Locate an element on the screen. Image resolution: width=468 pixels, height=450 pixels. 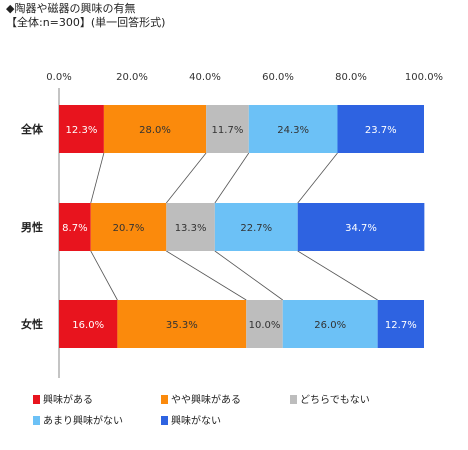
x-tick-label: 60.0% is located at coordinates (278, 77).